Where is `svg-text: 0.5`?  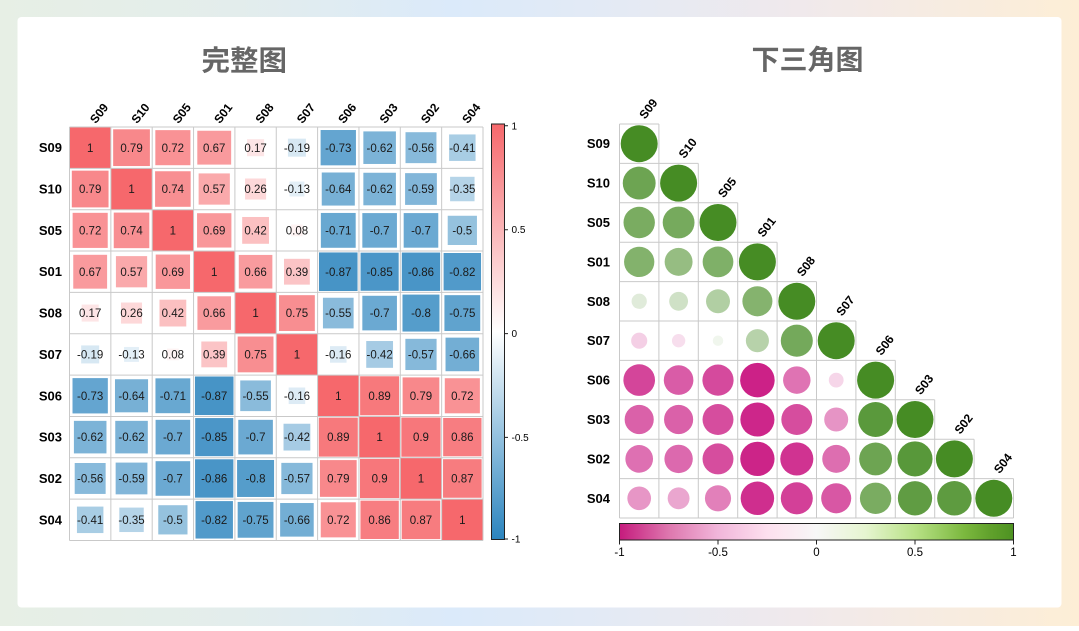 svg-text: 0.5 is located at coordinates (915, 553).